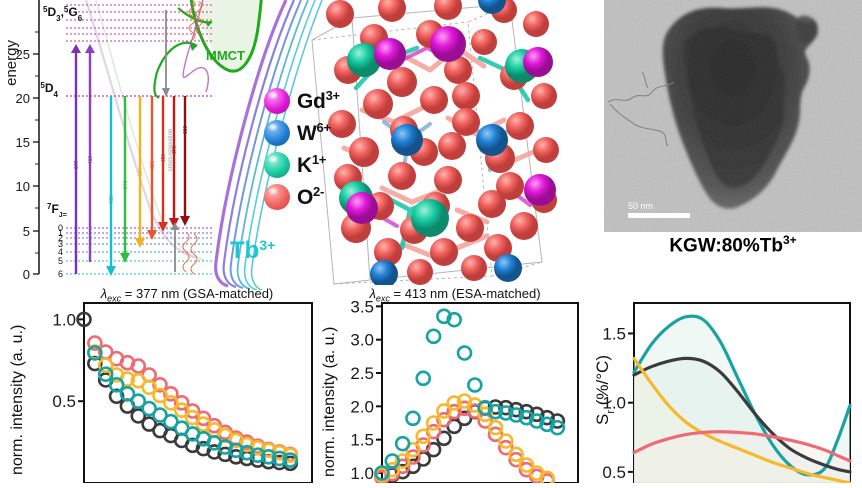  I want to click on emission-arrows: 415 546 584 621 650 670 680, so click(148, 186).